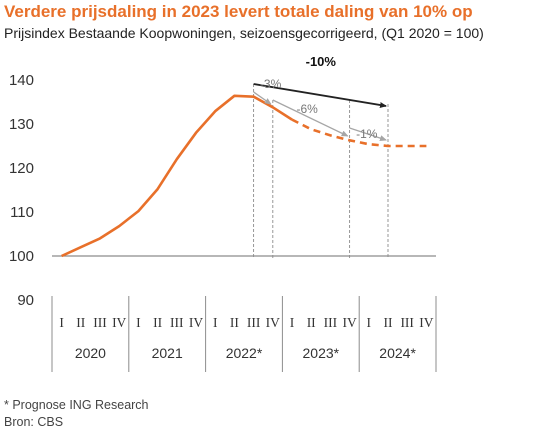  Describe the element at coordinates (397, 353) in the screenshot. I see `year-label: 2024*` at that location.